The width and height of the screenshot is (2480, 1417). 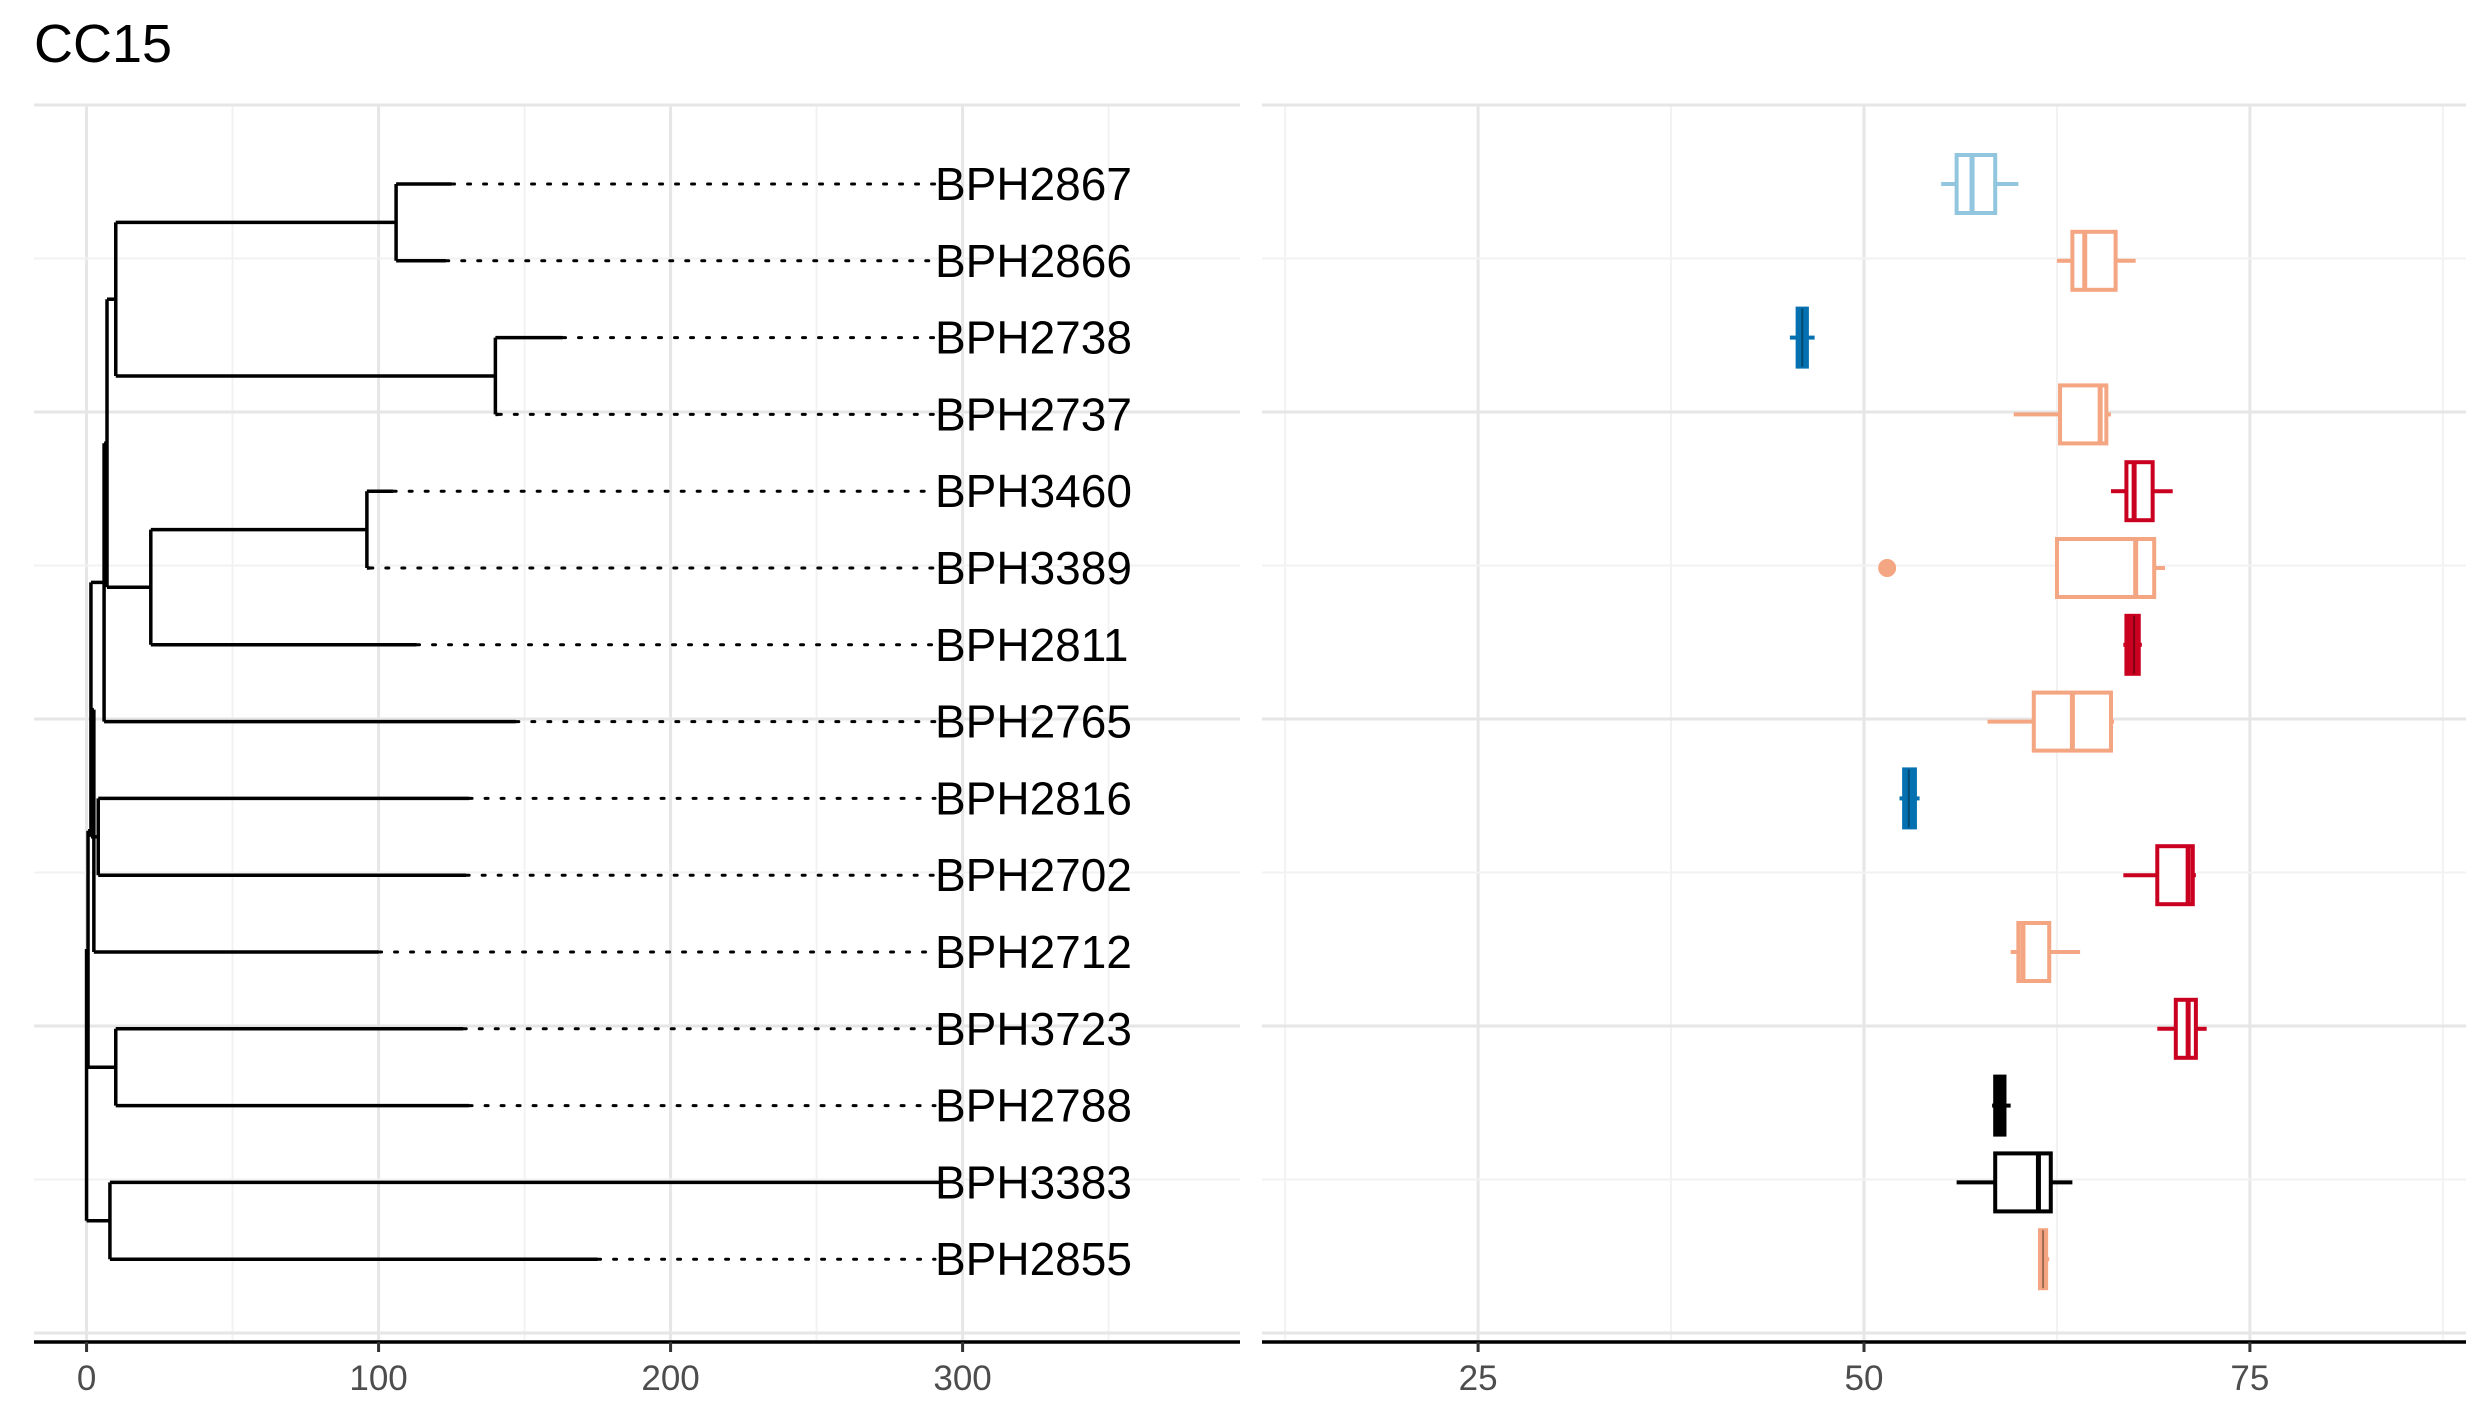 I want to click on tip-label: BPH3383, so click(x=1033, y=1182).